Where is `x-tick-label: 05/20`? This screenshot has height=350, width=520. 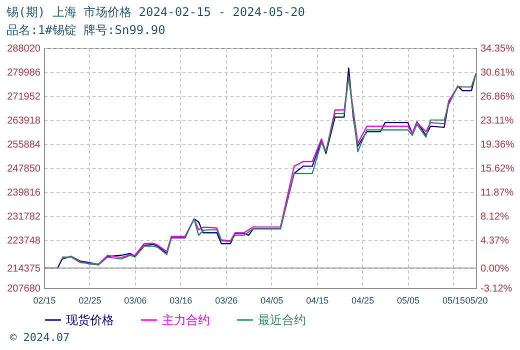 x-tick-label: 05/20 is located at coordinates (476, 301).